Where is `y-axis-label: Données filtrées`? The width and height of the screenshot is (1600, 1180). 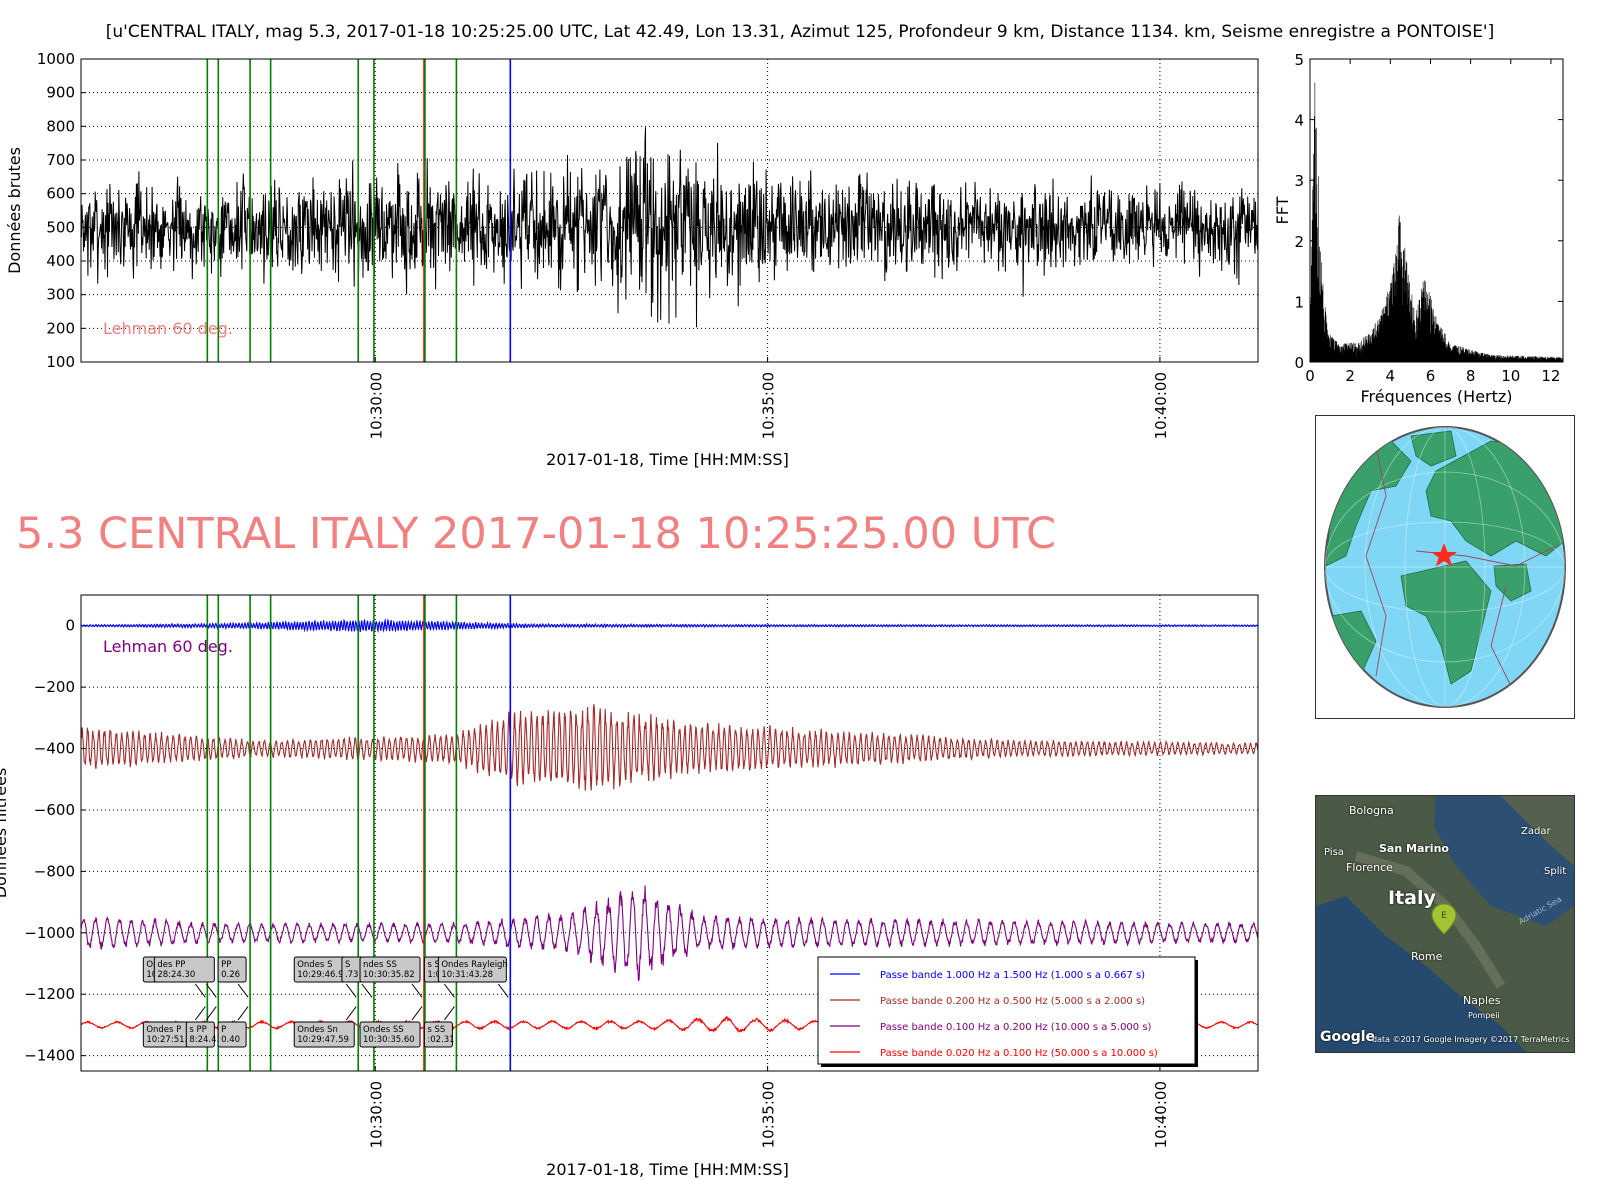 y-axis-label: Données filtrées is located at coordinates (5, 833).